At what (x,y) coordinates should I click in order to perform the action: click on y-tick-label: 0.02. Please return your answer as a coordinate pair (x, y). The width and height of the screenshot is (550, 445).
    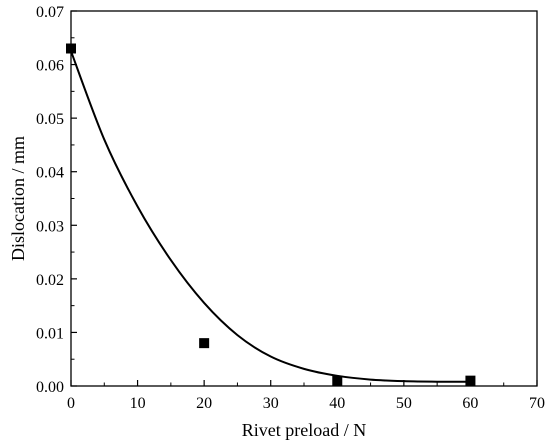
    Looking at the image, I should click on (50, 280).